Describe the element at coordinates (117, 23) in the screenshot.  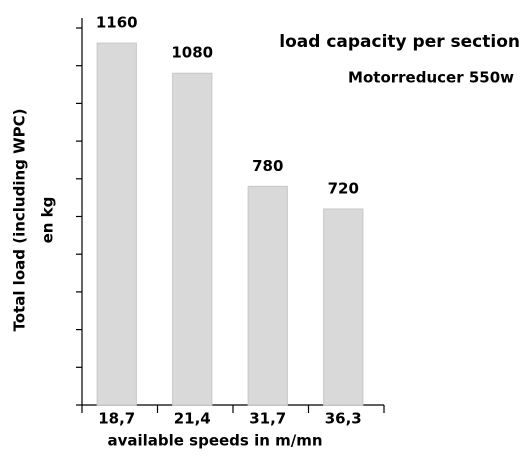
I see `value-label: 1160` at that location.